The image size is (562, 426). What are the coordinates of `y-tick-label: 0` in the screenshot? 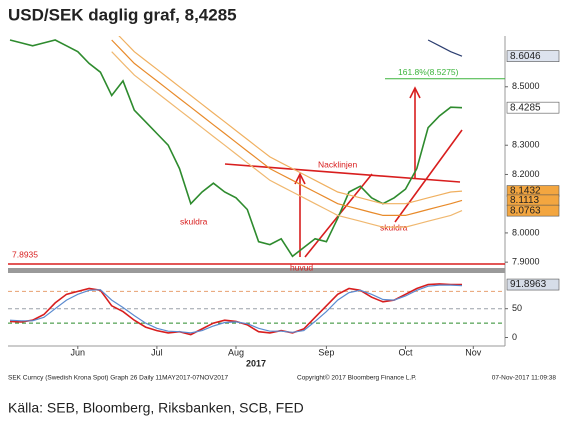 It's located at (514, 337).